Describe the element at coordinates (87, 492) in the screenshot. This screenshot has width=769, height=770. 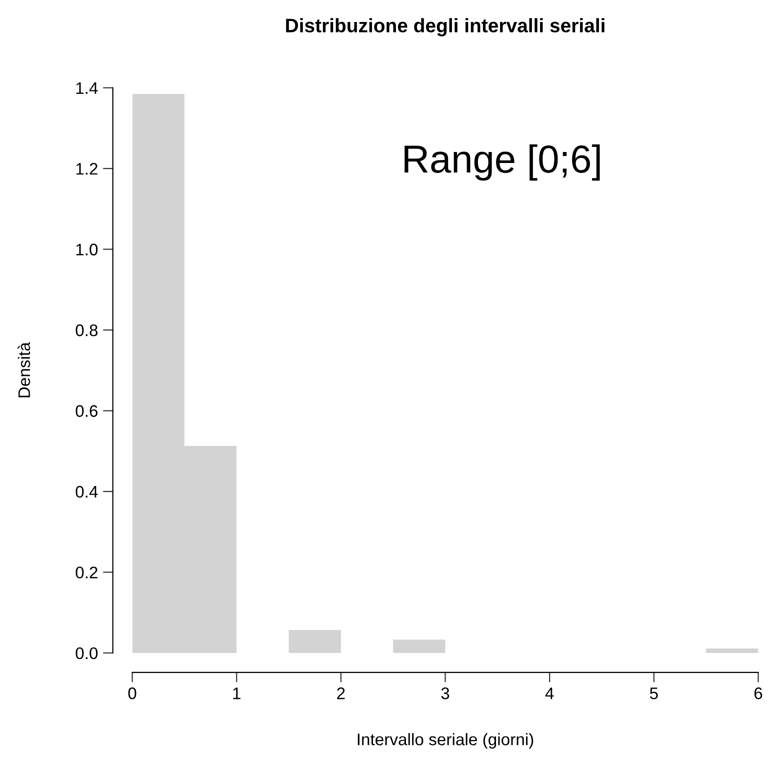
I see `y-tick-label: 0.4` at that location.